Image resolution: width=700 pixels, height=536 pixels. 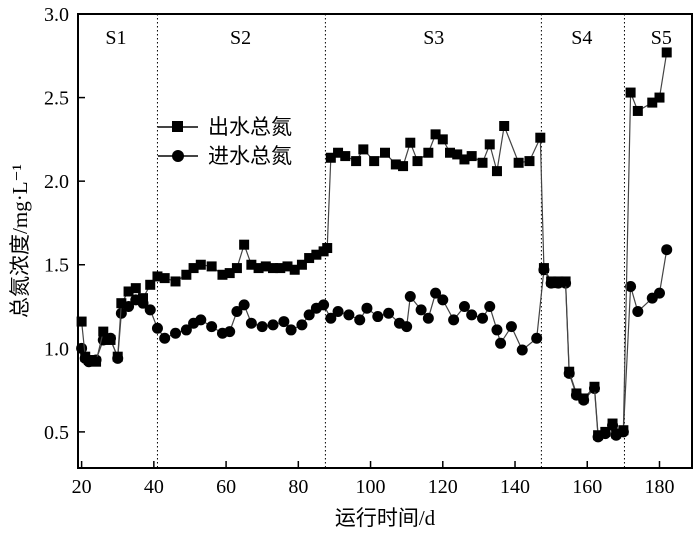 I want to click on square-marker-icon, so click(x=177, y=126).